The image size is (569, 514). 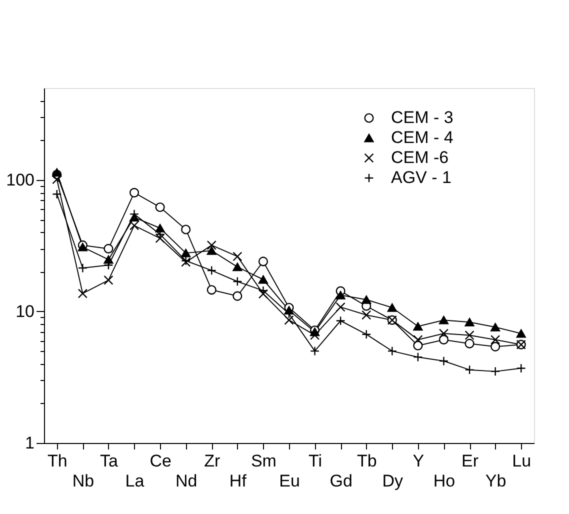 What do you see at coordinates (470, 461) in the screenshot?
I see `x-tick-label: Er` at bounding box center [470, 461].